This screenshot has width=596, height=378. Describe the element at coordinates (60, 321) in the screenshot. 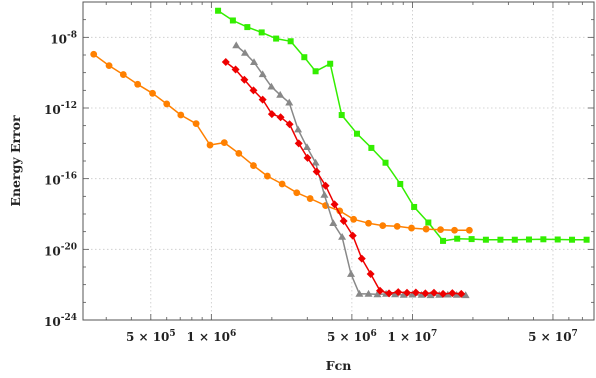

I see `y-tick-label: 10-24` at that location.